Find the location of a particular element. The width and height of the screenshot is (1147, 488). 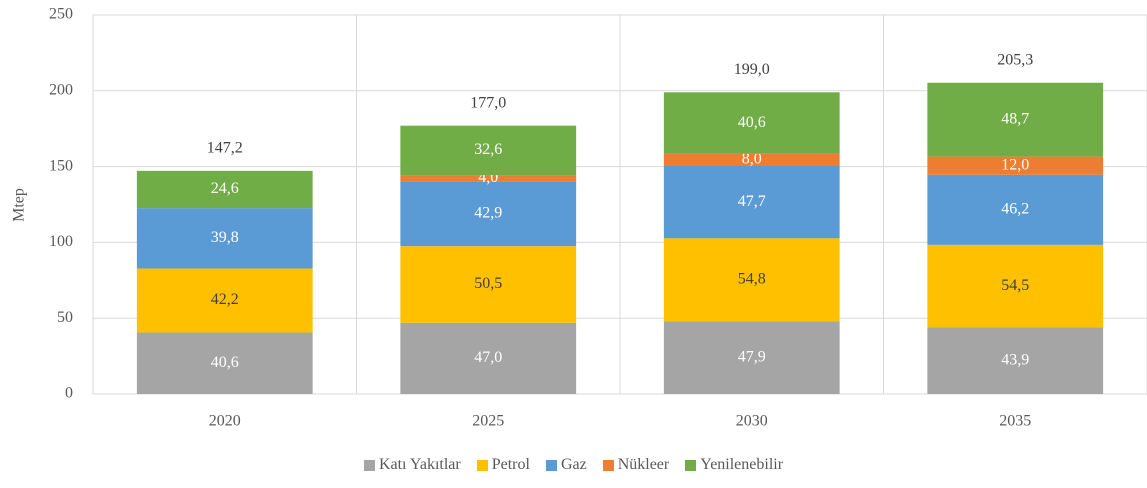

data-label: 43,9 is located at coordinates (1015, 359).